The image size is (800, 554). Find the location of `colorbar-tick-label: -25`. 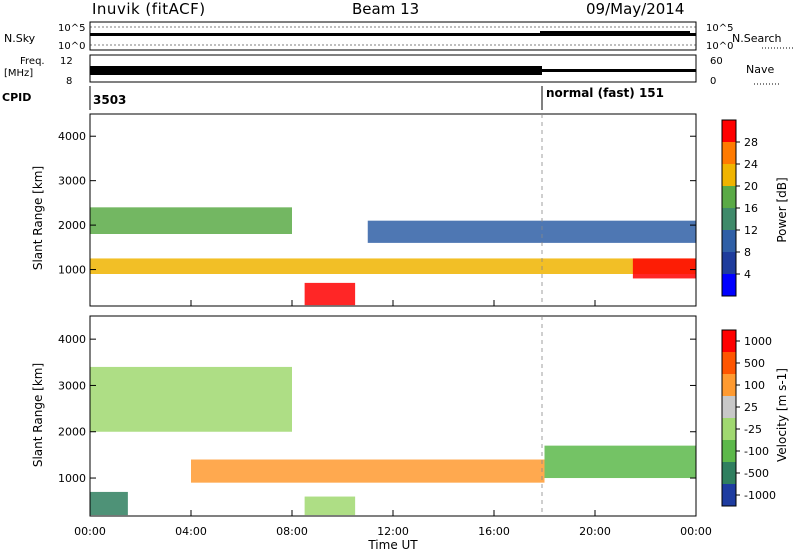

colorbar-tick-label: -25 is located at coordinates (753, 429).